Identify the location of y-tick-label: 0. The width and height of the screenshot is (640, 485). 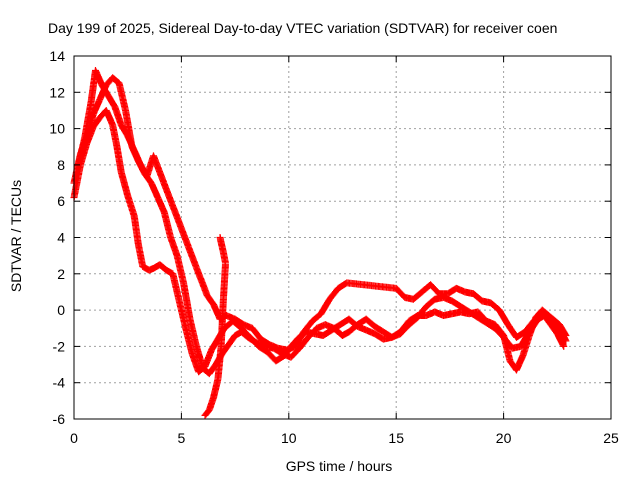
(61, 310).